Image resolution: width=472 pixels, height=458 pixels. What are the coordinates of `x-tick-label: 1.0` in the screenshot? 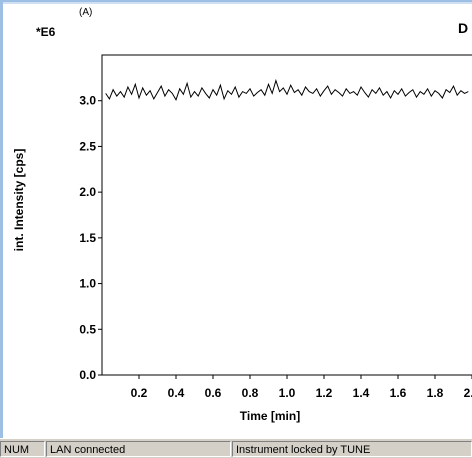 It's located at (287, 393).